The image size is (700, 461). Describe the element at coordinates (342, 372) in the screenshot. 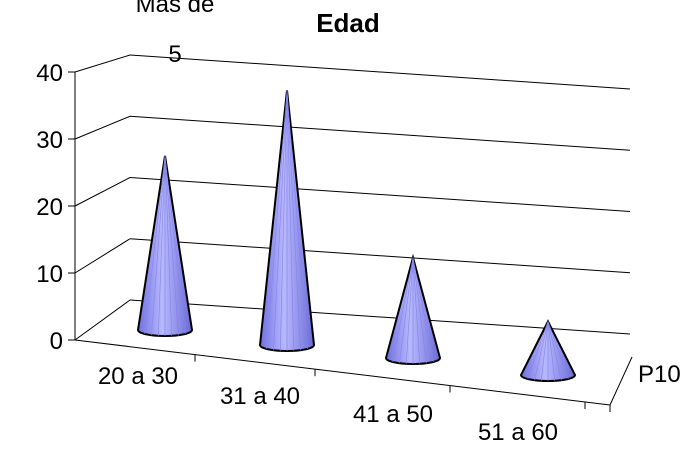

I see `x-axis` at that location.